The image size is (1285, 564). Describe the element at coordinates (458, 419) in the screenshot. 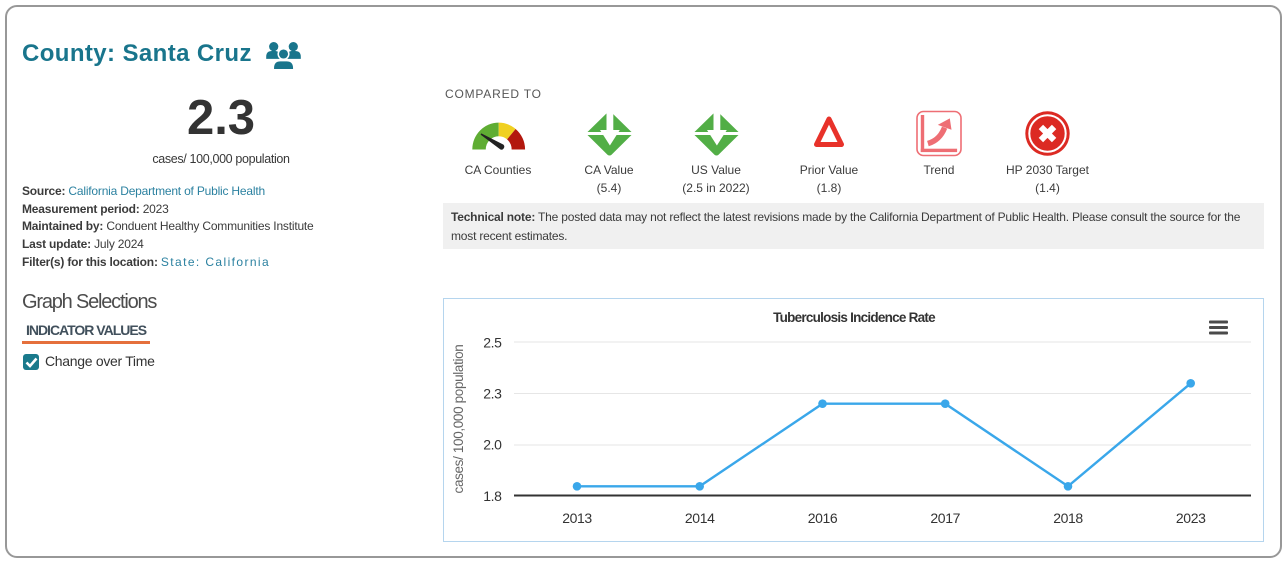

I see `svg-text: cases/ 100,000 population` at that location.